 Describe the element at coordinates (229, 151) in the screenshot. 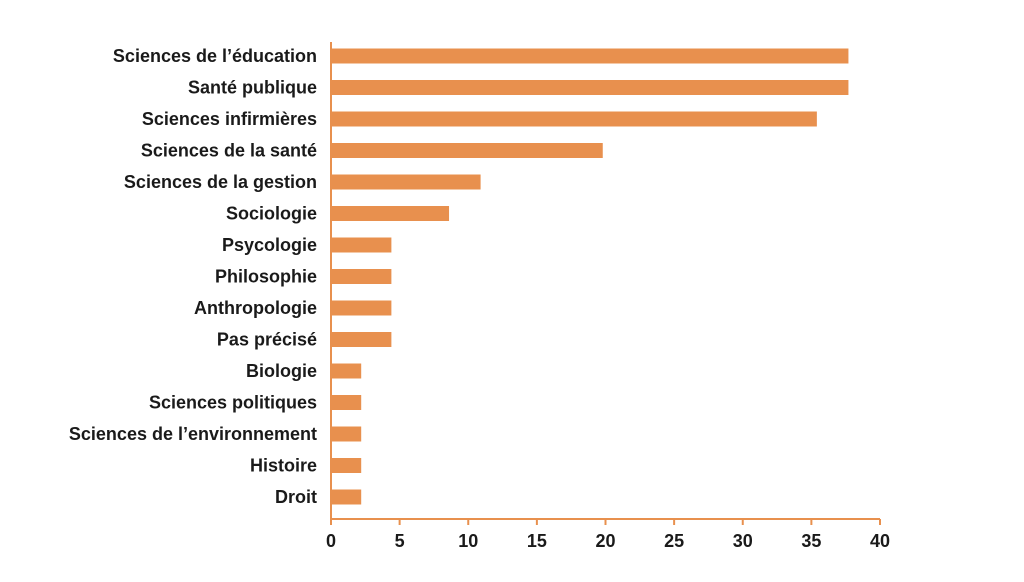

I see `category-label: Sciences de la santé` at that location.